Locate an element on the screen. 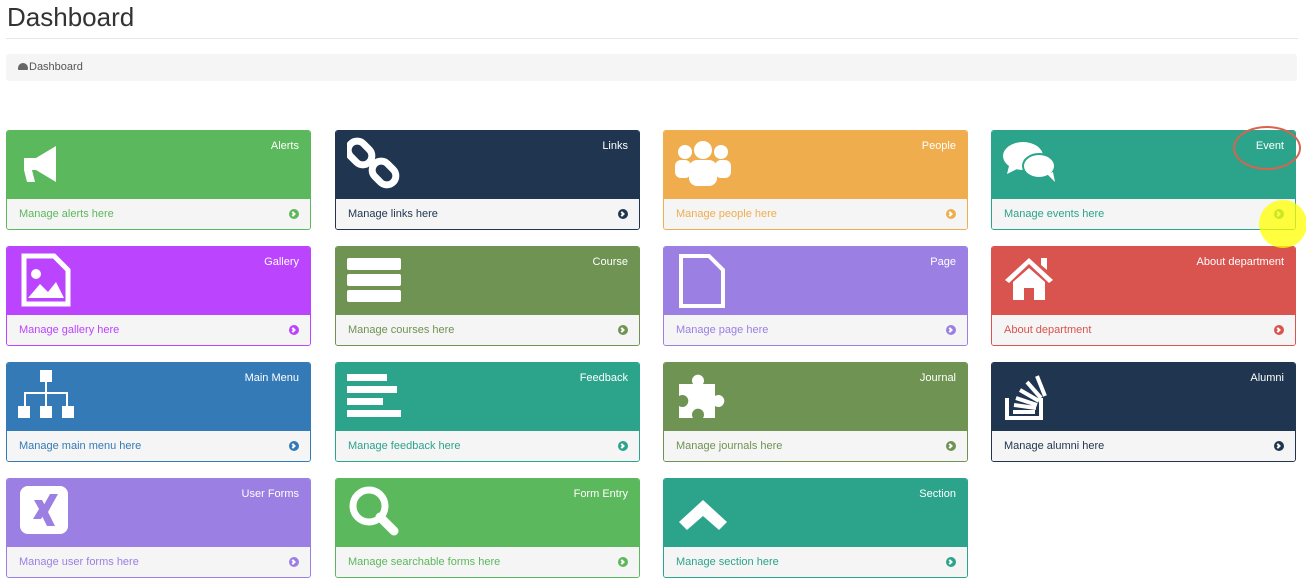  card-bullhorn: Alerts Manage alerts here is located at coordinates (158, 180).